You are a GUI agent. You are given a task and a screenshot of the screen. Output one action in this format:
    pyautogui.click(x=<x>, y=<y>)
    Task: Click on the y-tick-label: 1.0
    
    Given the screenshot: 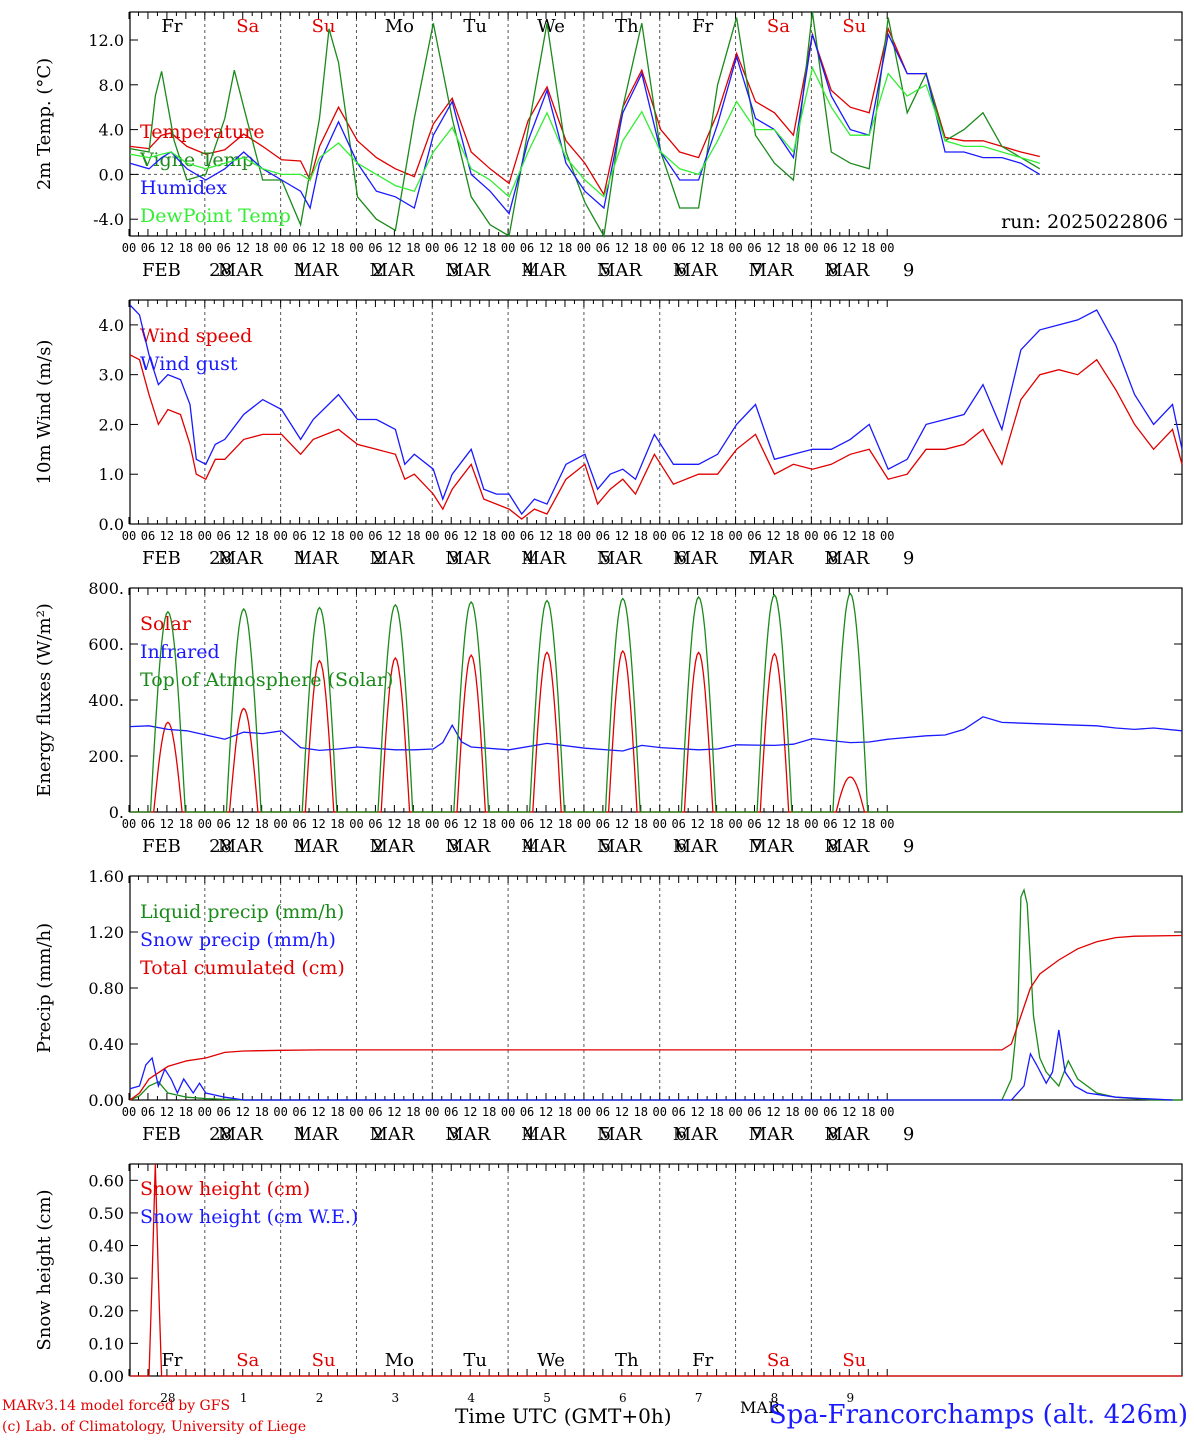 What is the action you would take?
    pyautogui.click(x=111, y=474)
    